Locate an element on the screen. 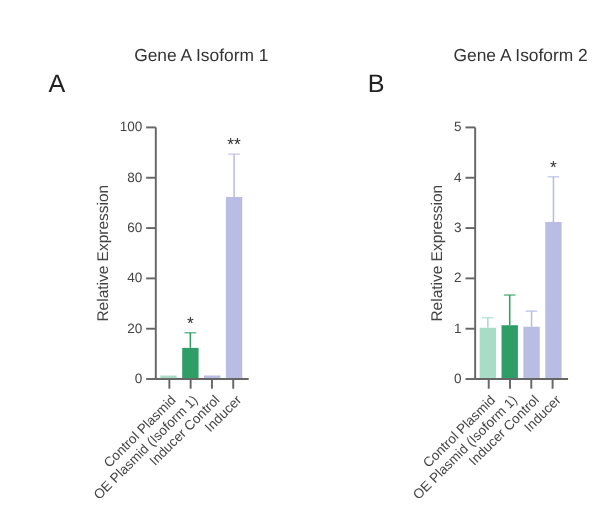 This screenshot has width=600, height=526. chart-title: Gene A Isoform 1 is located at coordinates (201, 54).